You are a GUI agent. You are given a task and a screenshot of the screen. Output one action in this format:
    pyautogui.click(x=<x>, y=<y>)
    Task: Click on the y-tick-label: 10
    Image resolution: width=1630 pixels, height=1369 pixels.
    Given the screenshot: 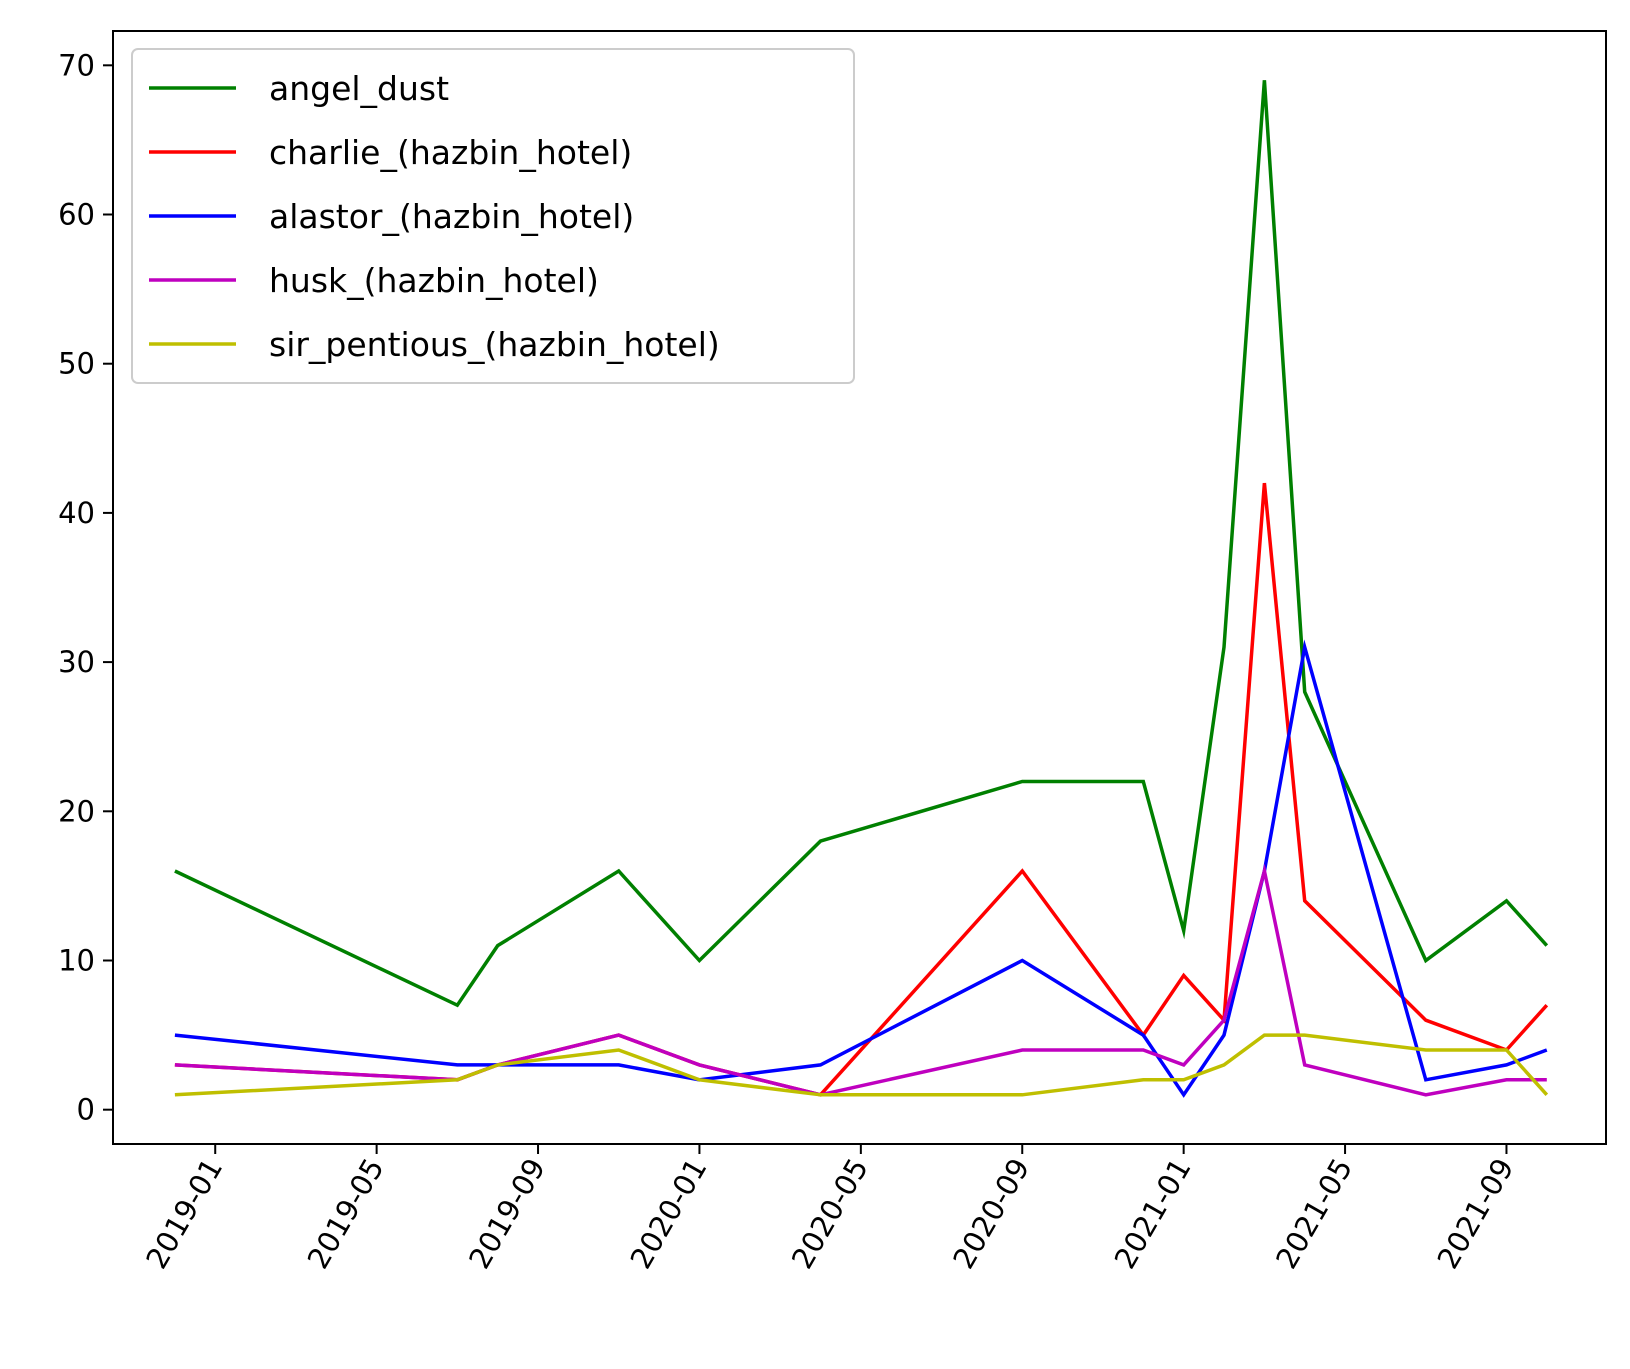 What is the action you would take?
    pyautogui.click(x=76, y=960)
    